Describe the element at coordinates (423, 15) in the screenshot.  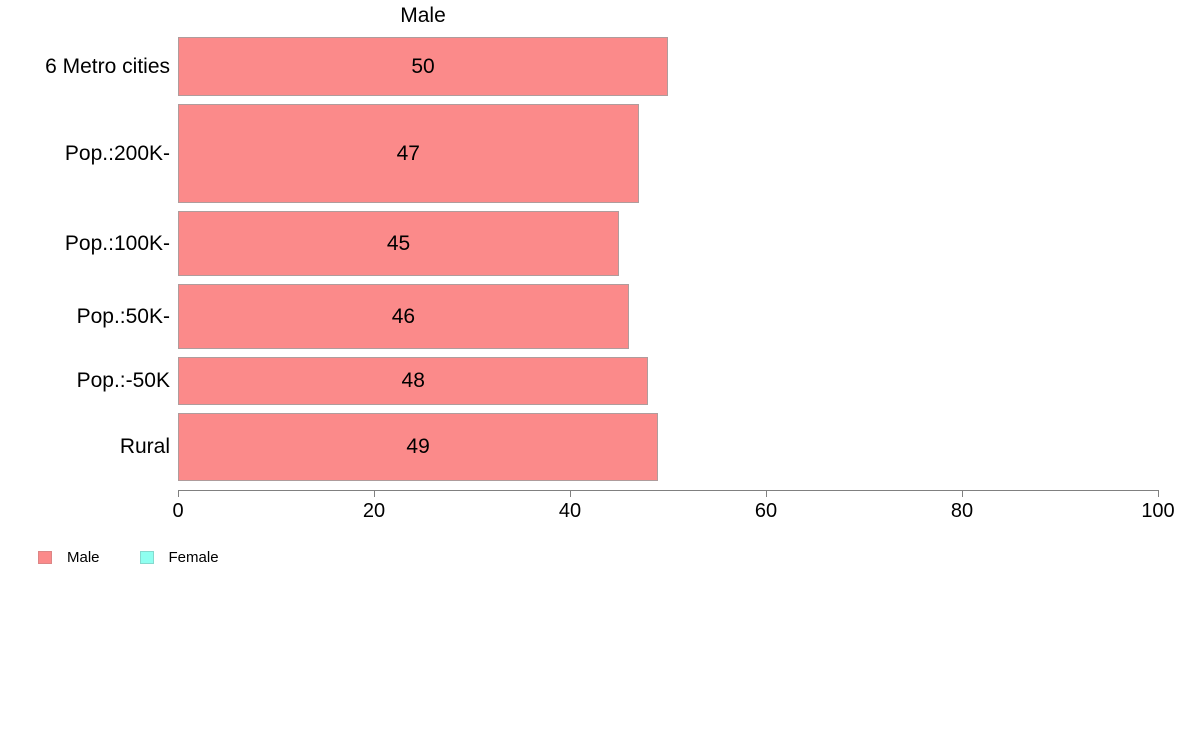
I see `chart-title: Male` at that location.